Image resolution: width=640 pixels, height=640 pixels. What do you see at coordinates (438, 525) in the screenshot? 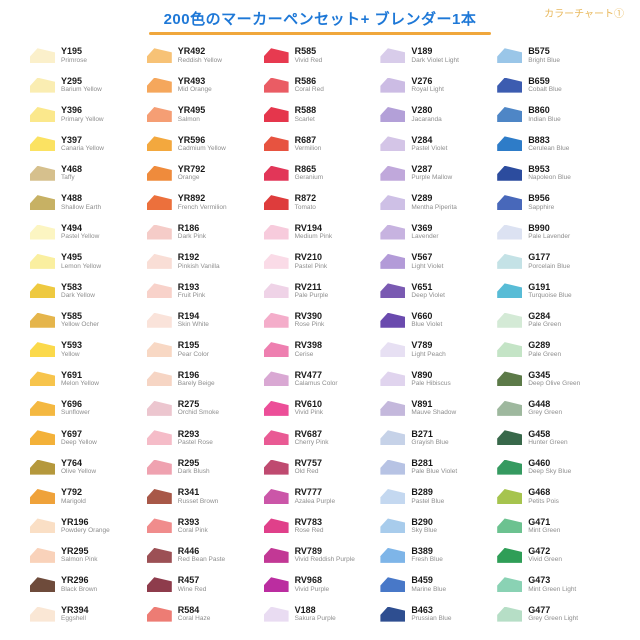
I see `color-entry: B290 Sky Blue` at bounding box center [438, 525].